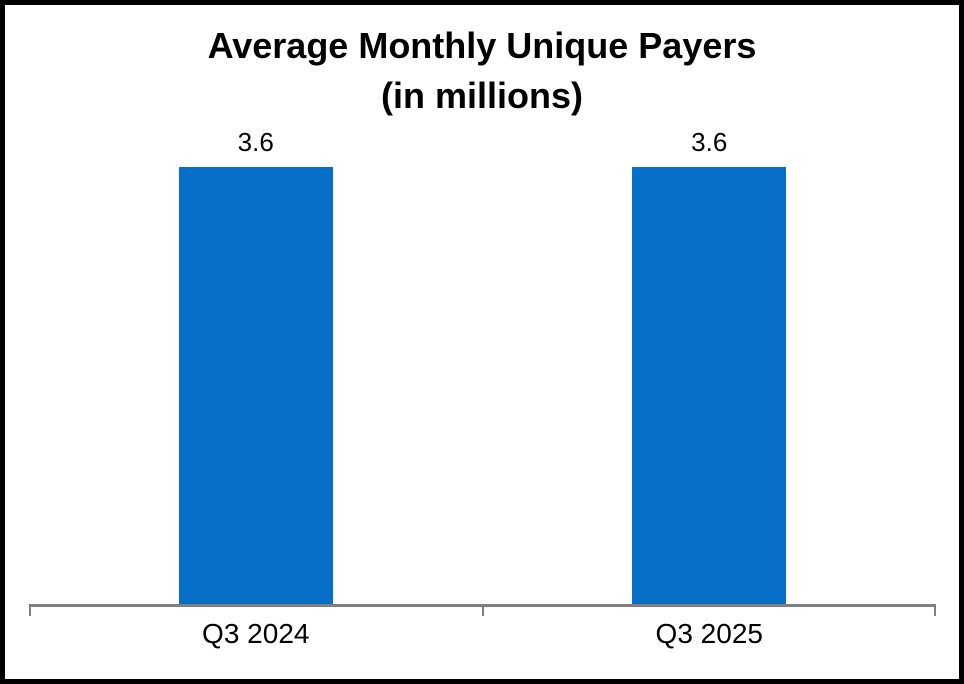 The width and height of the screenshot is (964, 684). I want to click on bar-q3-2024, so click(255, 385).